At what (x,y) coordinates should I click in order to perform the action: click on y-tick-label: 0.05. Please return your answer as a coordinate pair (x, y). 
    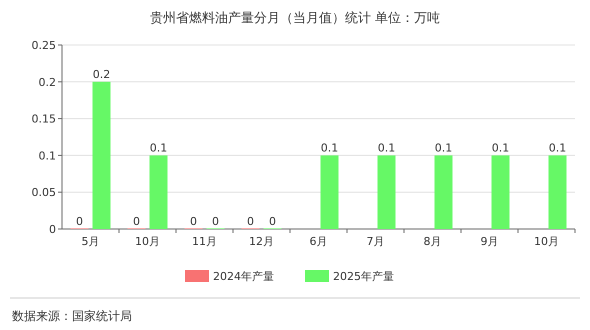
    Looking at the image, I should click on (44, 193).